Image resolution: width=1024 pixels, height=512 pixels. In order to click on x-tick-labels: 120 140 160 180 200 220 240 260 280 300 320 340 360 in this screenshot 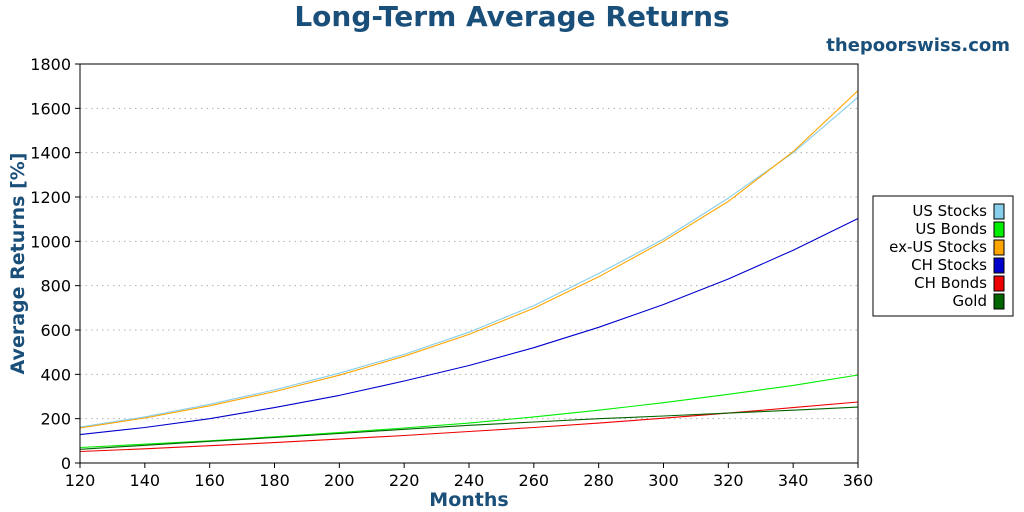, I will do `click(469, 480)`.